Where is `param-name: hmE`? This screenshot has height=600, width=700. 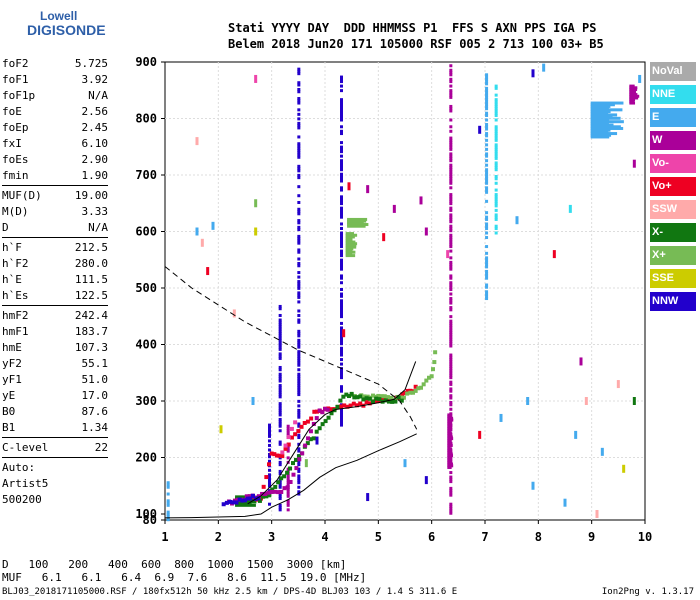
param-name: hmE is located at coordinates (12, 348).